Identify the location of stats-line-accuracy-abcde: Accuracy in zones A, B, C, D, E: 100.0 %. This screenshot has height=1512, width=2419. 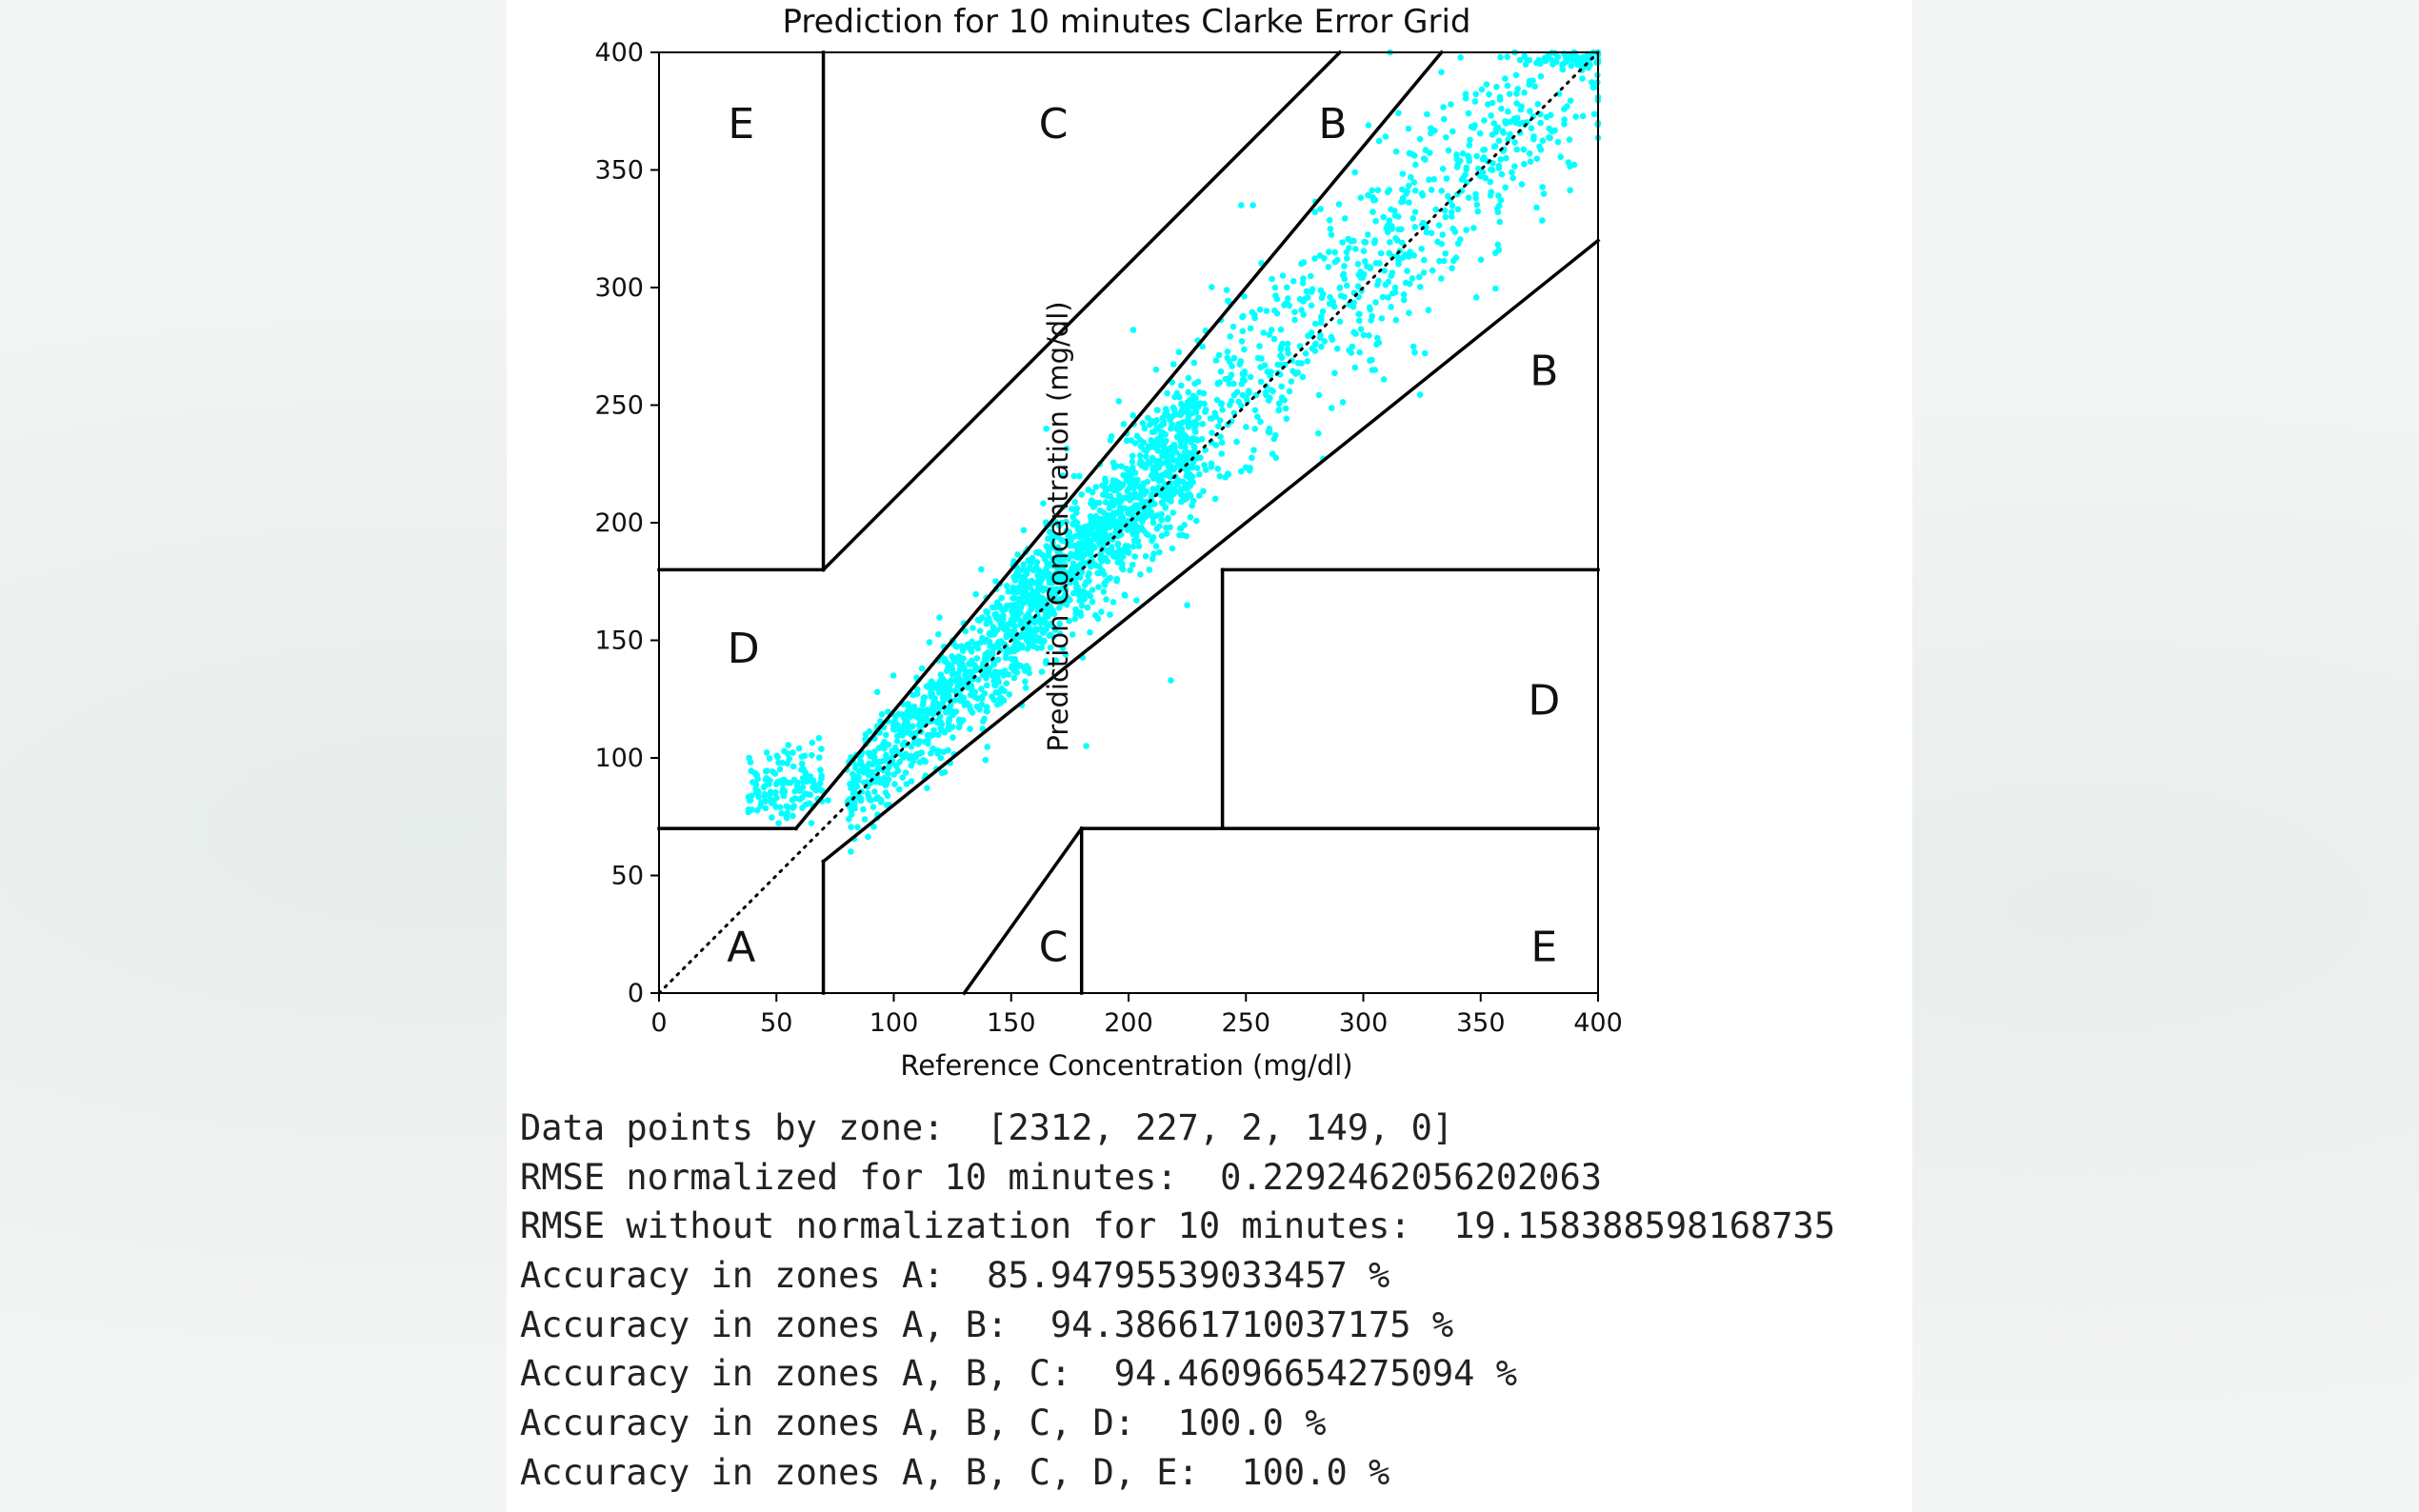
(955, 1472).